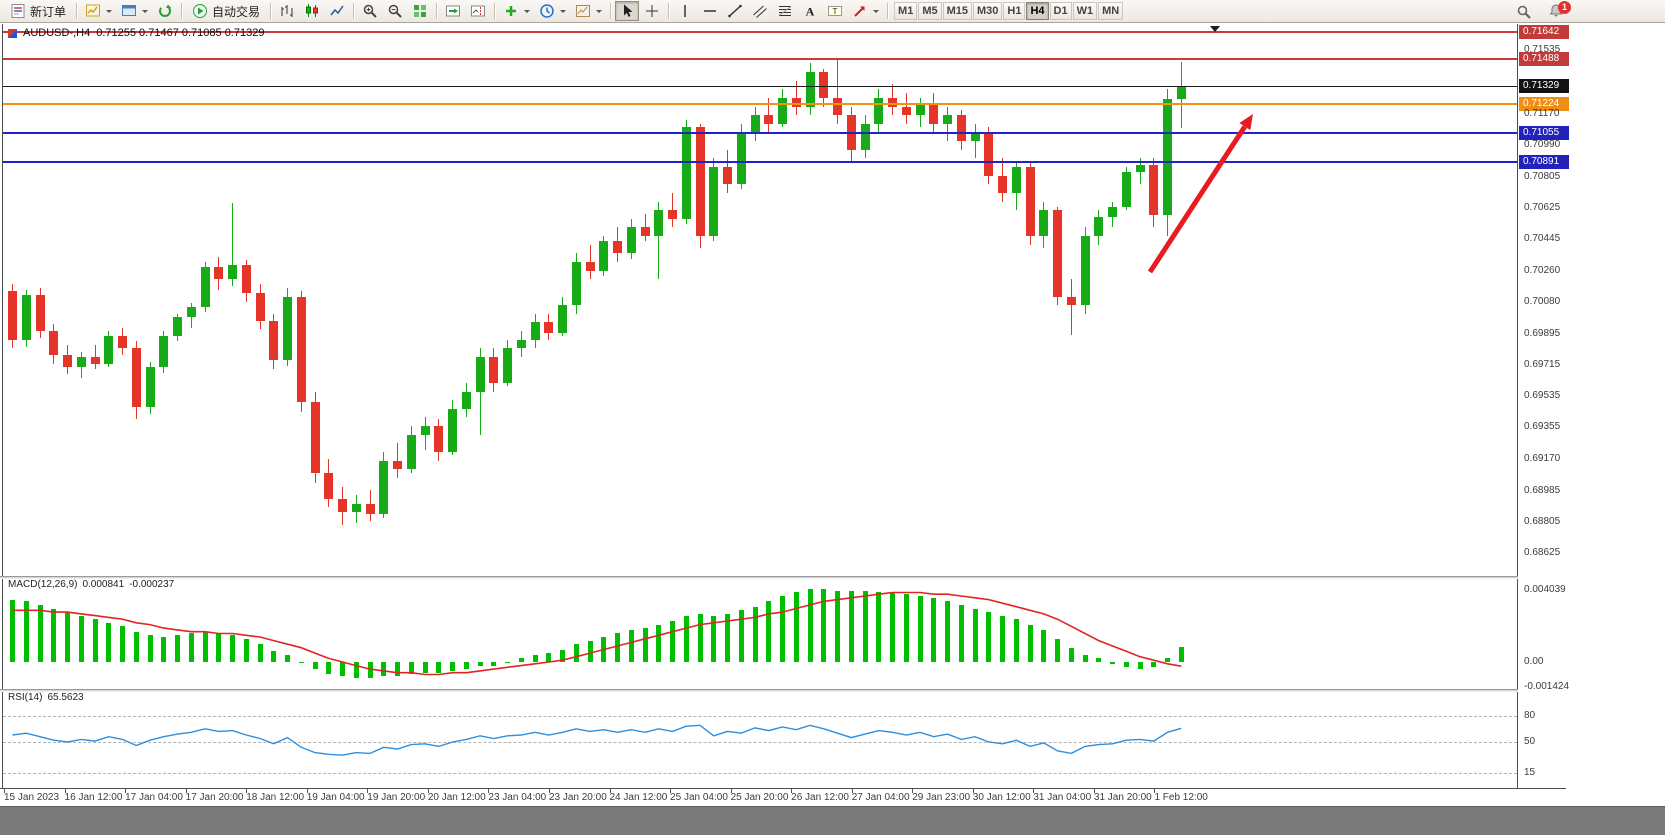 This screenshot has width=1665, height=835. I want to click on panel-splitter-macd, so click(759, 577).